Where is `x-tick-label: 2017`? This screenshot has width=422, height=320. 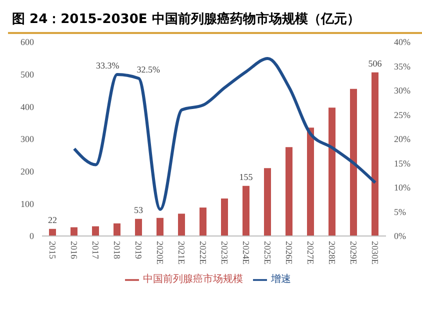 x-tick-label: 2017 is located at coordinates (95, 250).